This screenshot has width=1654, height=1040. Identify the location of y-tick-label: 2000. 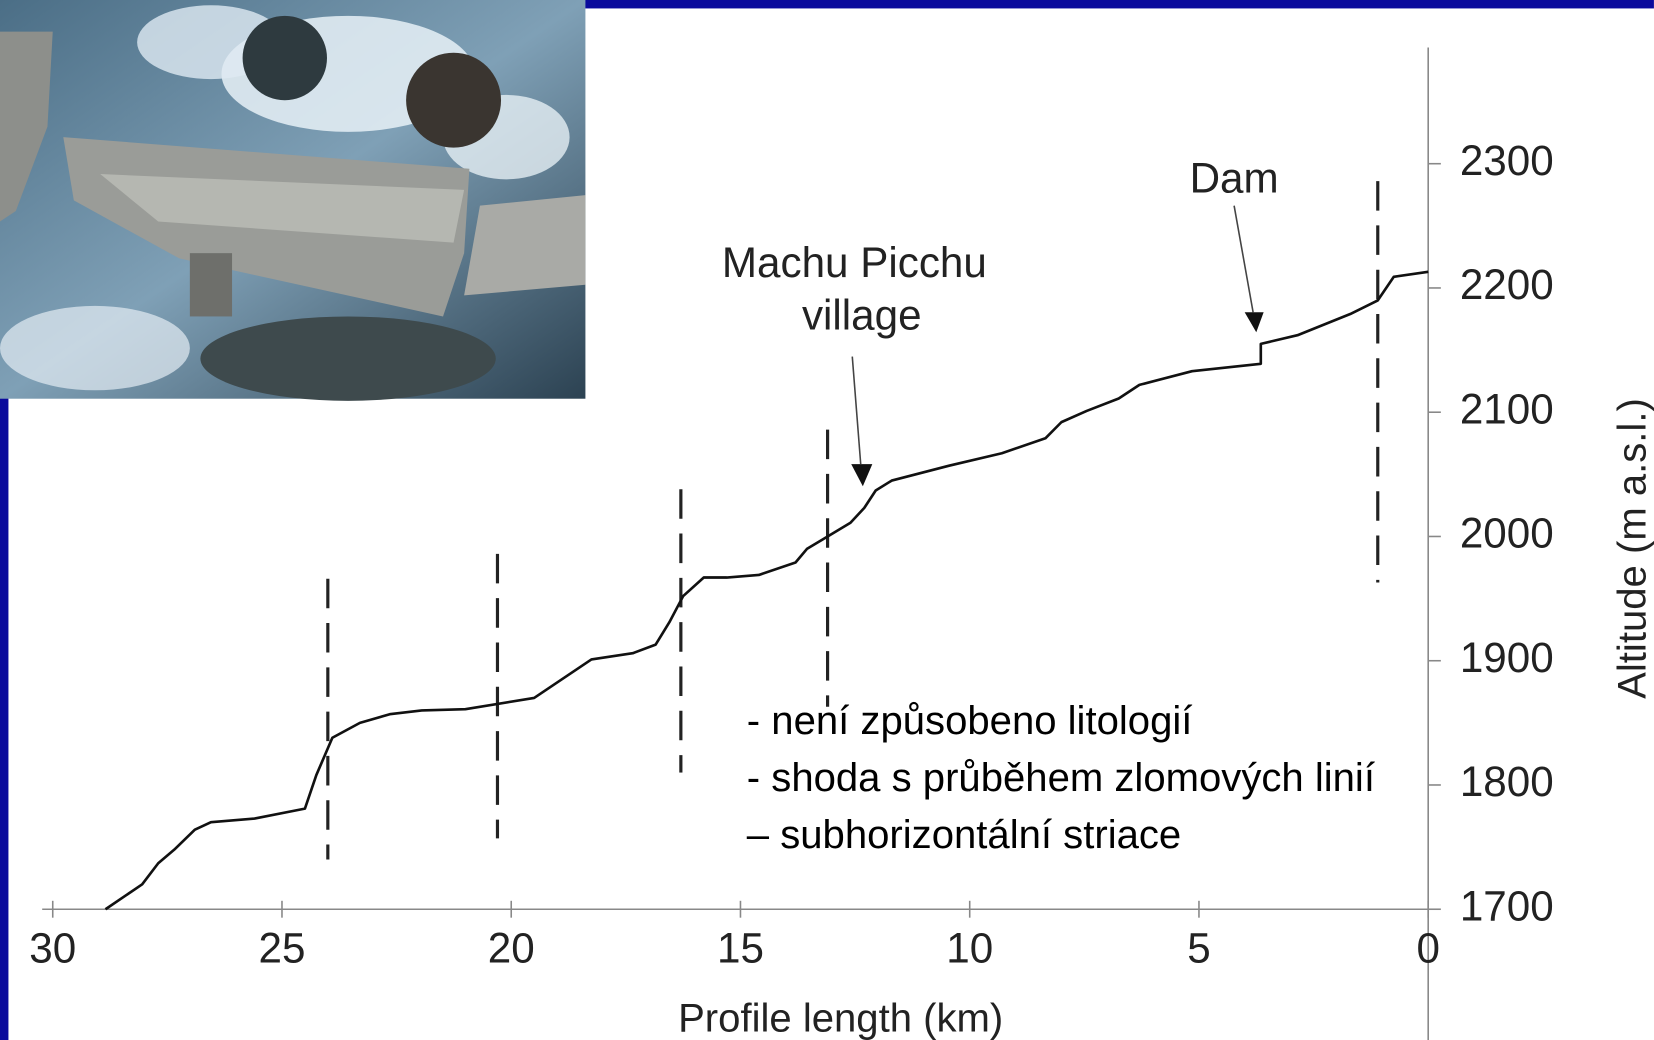
(1507, 533).